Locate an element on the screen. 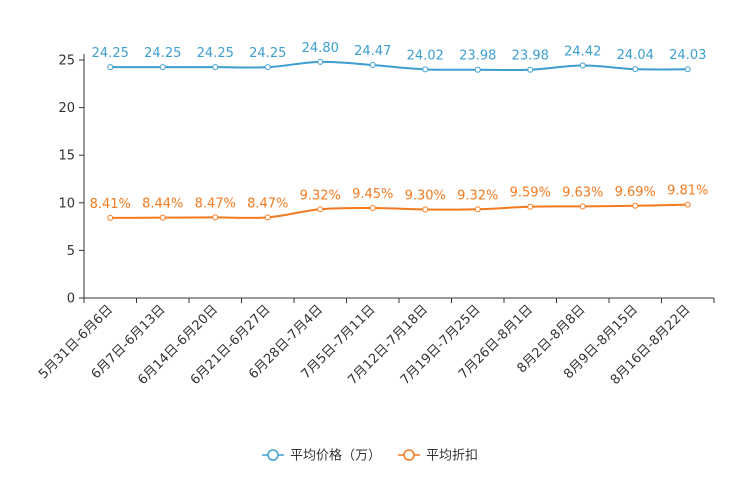 The width and height of the screenshot is (744, 496). y-tick-label: 20 is located at coordinates (66, 108).